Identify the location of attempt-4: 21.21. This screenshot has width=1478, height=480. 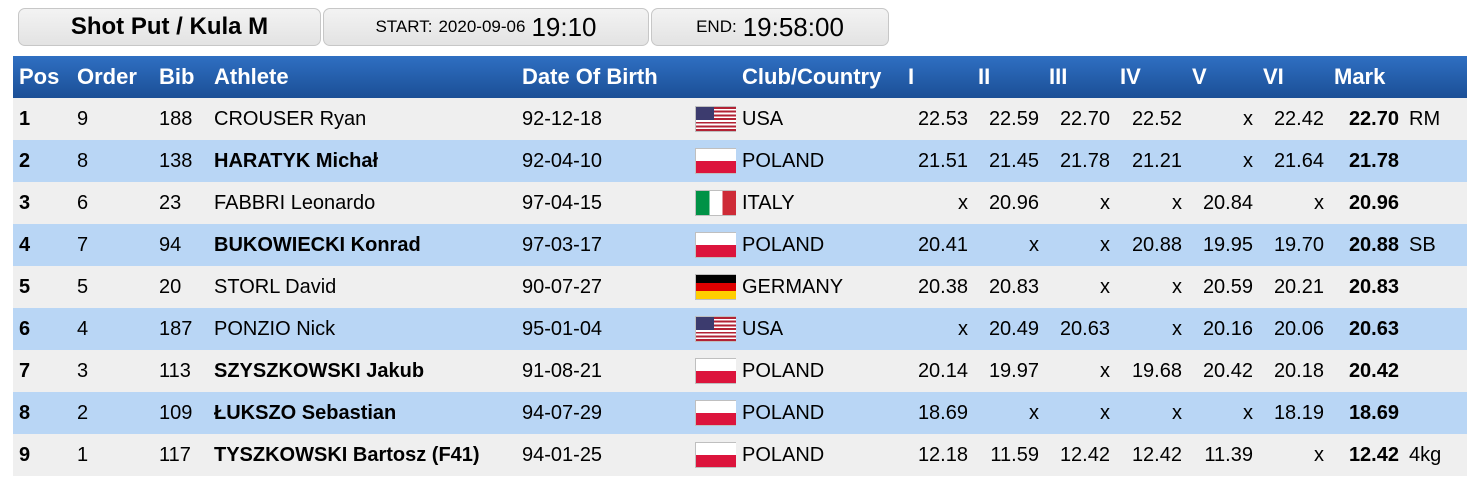
(1156, 160).